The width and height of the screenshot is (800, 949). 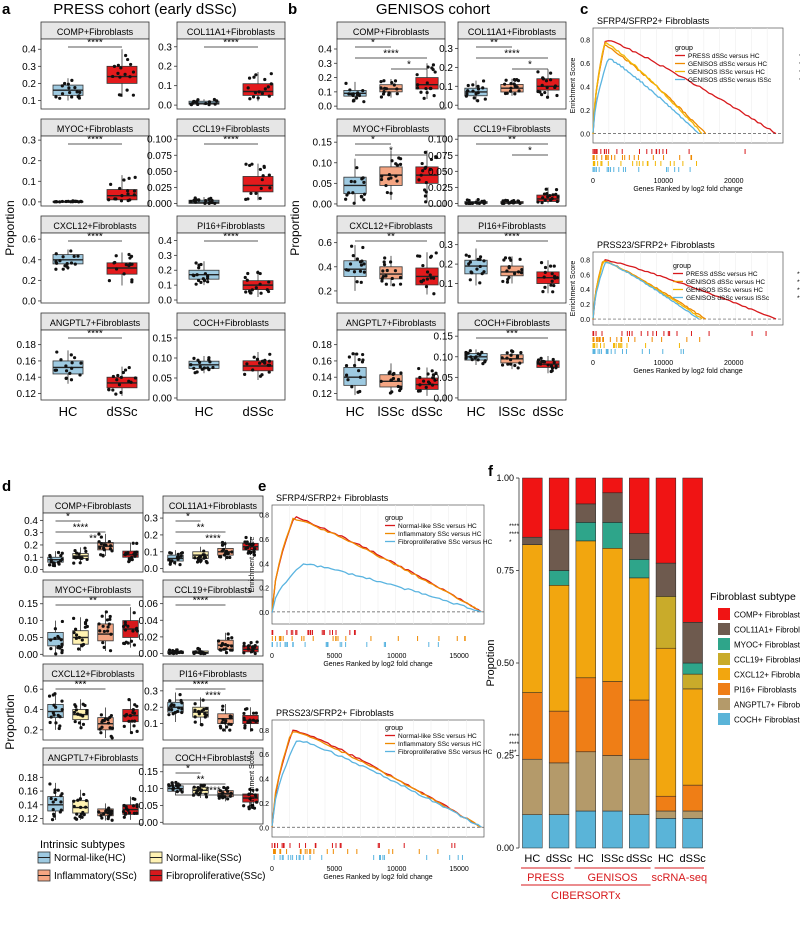 What do you see at coordinates (264, 613) in the screenshot?
I see `e-gsea-1-ytick-label: 0.0` at bounding box center [264, 613].